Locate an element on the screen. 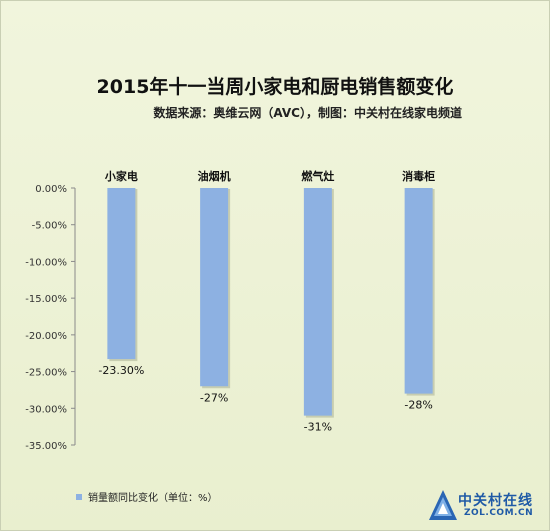 Image resolution: width=550 pixels, height=531 pixels. zol-logo-mark-icon is located at coordinates (443, 505).